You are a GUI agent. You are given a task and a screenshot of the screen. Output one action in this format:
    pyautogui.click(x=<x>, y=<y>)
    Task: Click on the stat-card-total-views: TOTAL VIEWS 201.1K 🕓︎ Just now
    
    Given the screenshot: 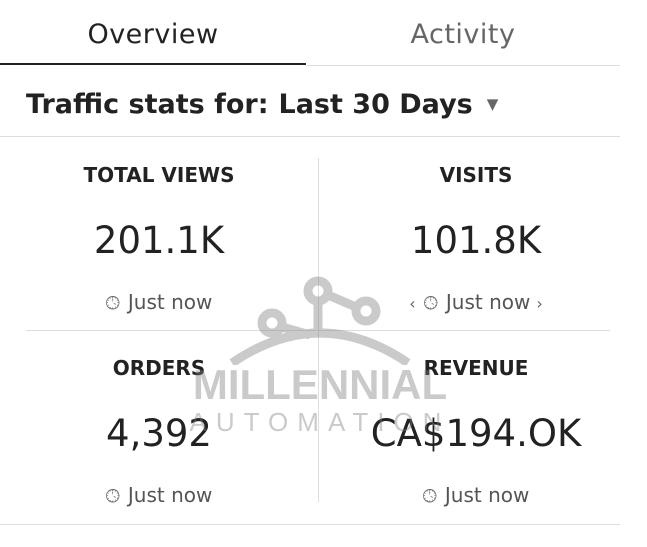 What is the action you would take?
    pyautogui.click(x=159, y=239)
    